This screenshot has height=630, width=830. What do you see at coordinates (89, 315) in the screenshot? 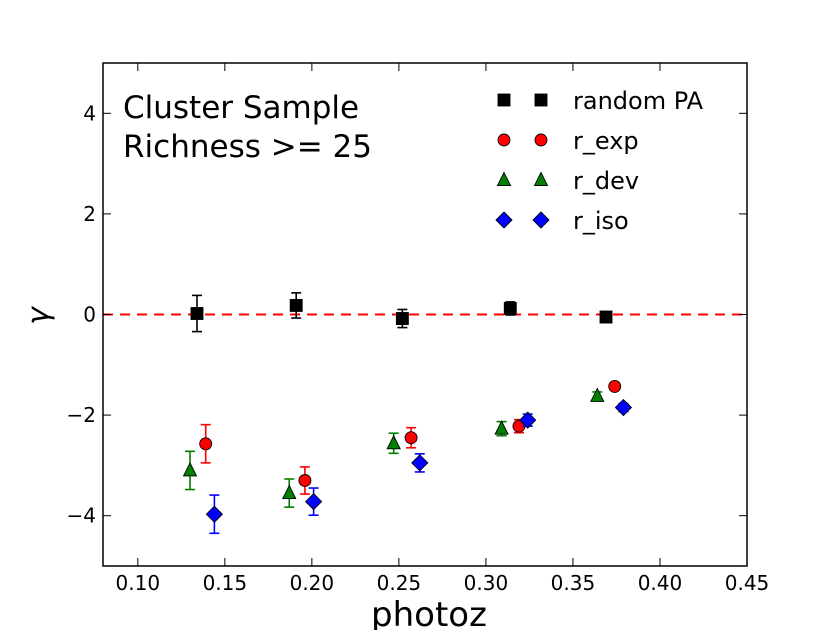
I see `y-tick-label: 0` at bounding box center [89, 315].